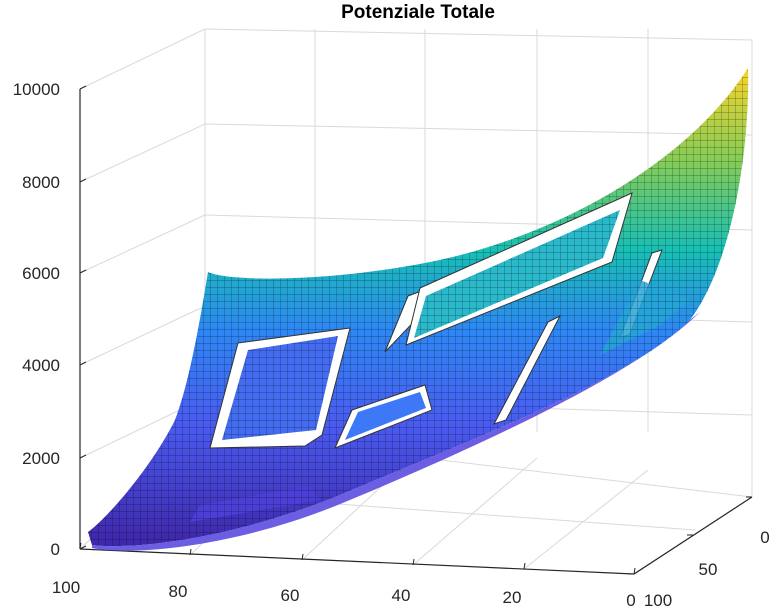  What do you see at coordinates (357, 558) in the screenshot?
I see `x-axis-ticks` at bounding box center [357, 558].